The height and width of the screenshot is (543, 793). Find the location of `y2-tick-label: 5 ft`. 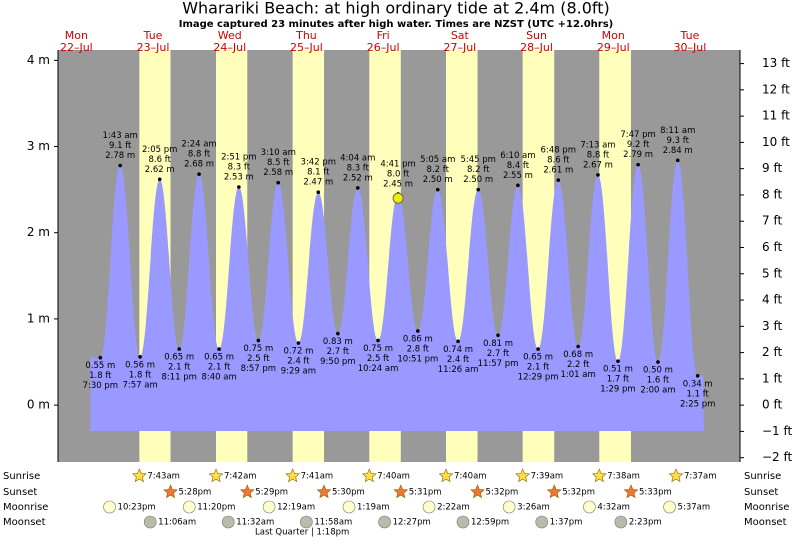

y2-tick-label: 5 ft is located at coordinates (772, 273).